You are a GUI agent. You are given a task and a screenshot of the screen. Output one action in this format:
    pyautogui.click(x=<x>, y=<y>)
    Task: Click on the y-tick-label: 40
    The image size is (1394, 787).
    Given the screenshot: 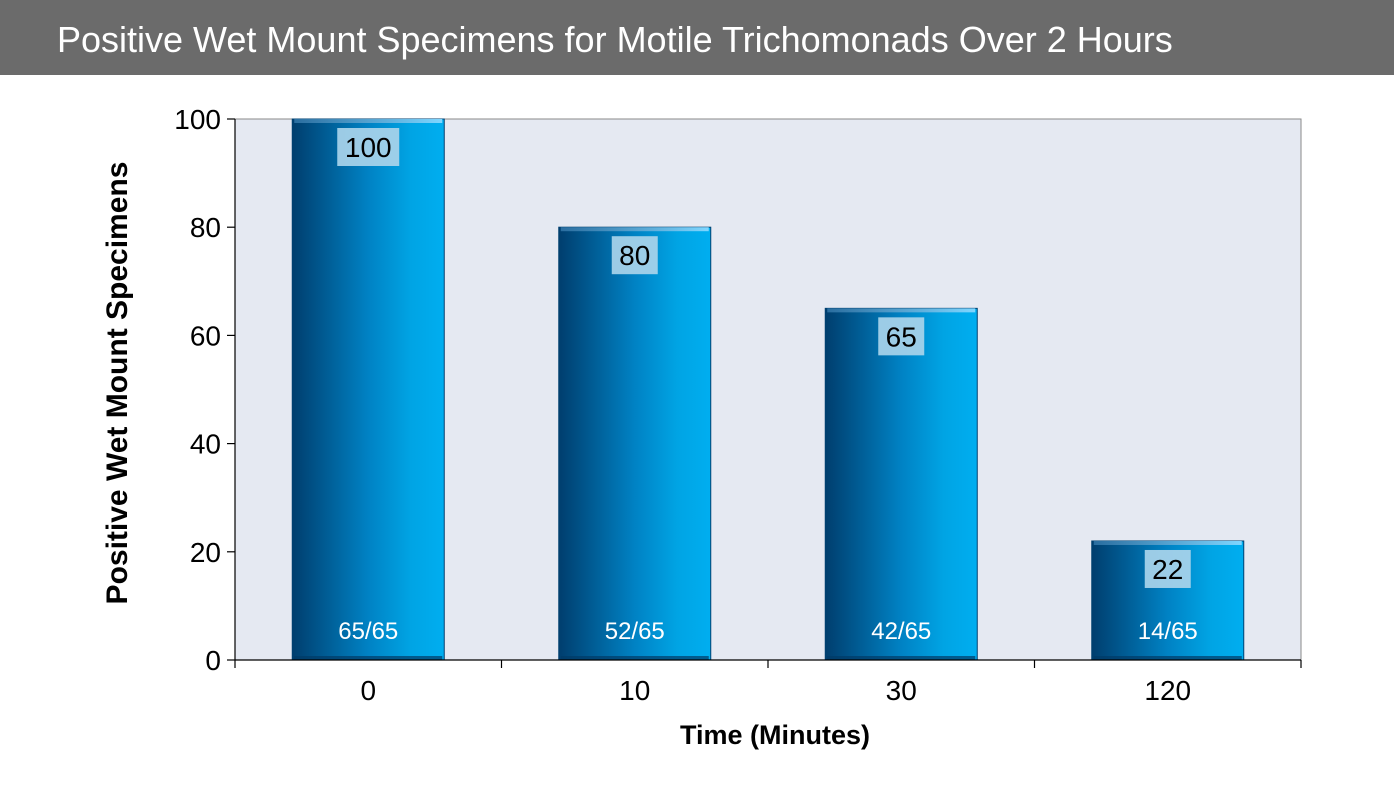 What is the action you would take?
    pyautogui.click(x=205, y=444)
    